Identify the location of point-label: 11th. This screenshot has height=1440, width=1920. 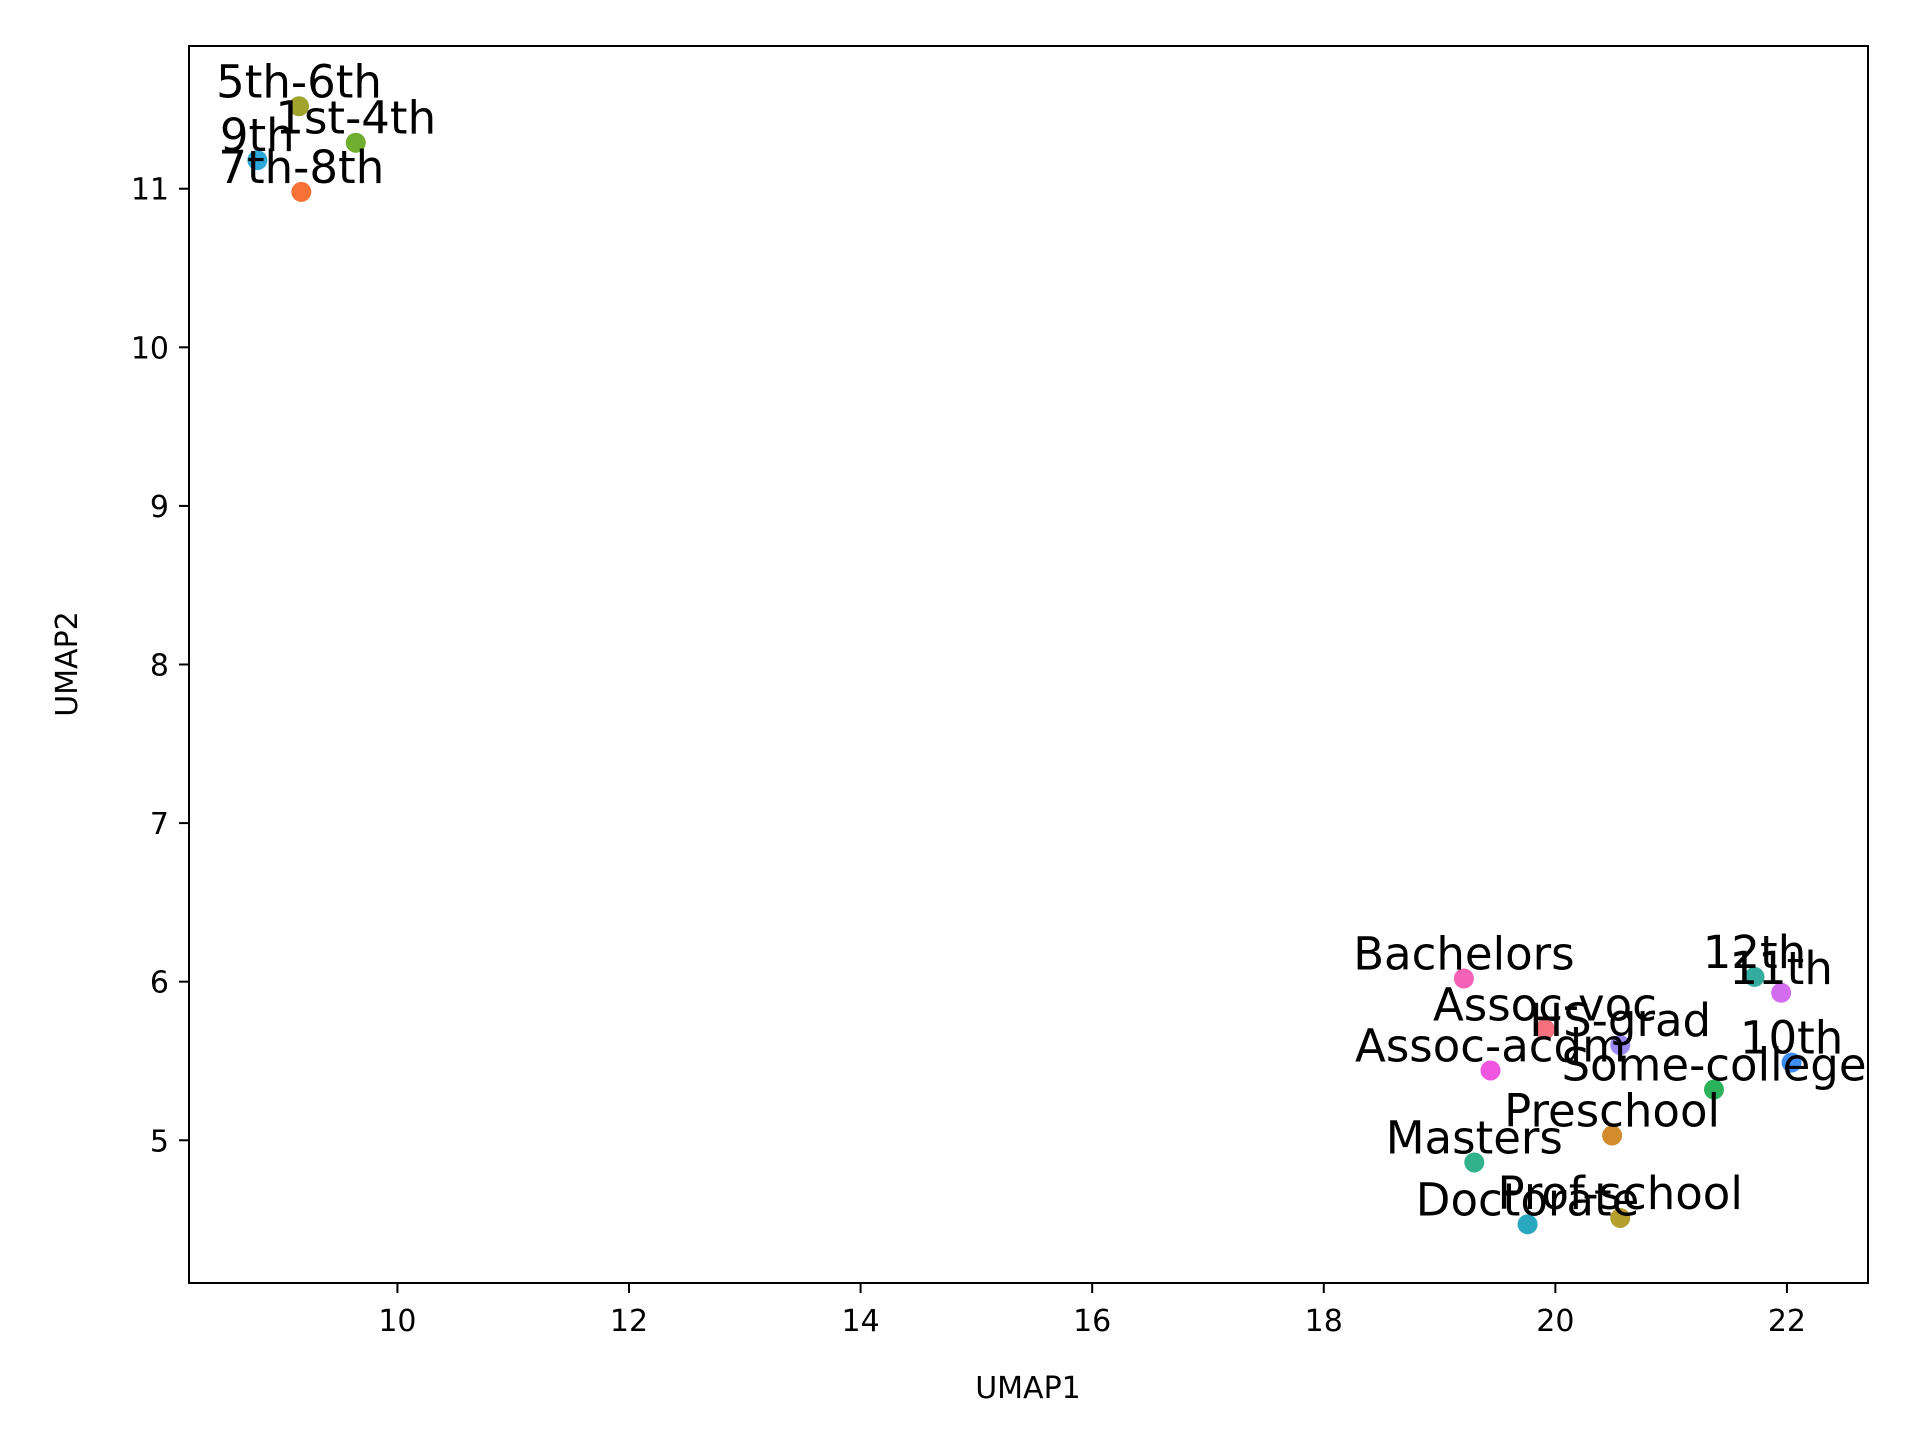
(1780, 968).